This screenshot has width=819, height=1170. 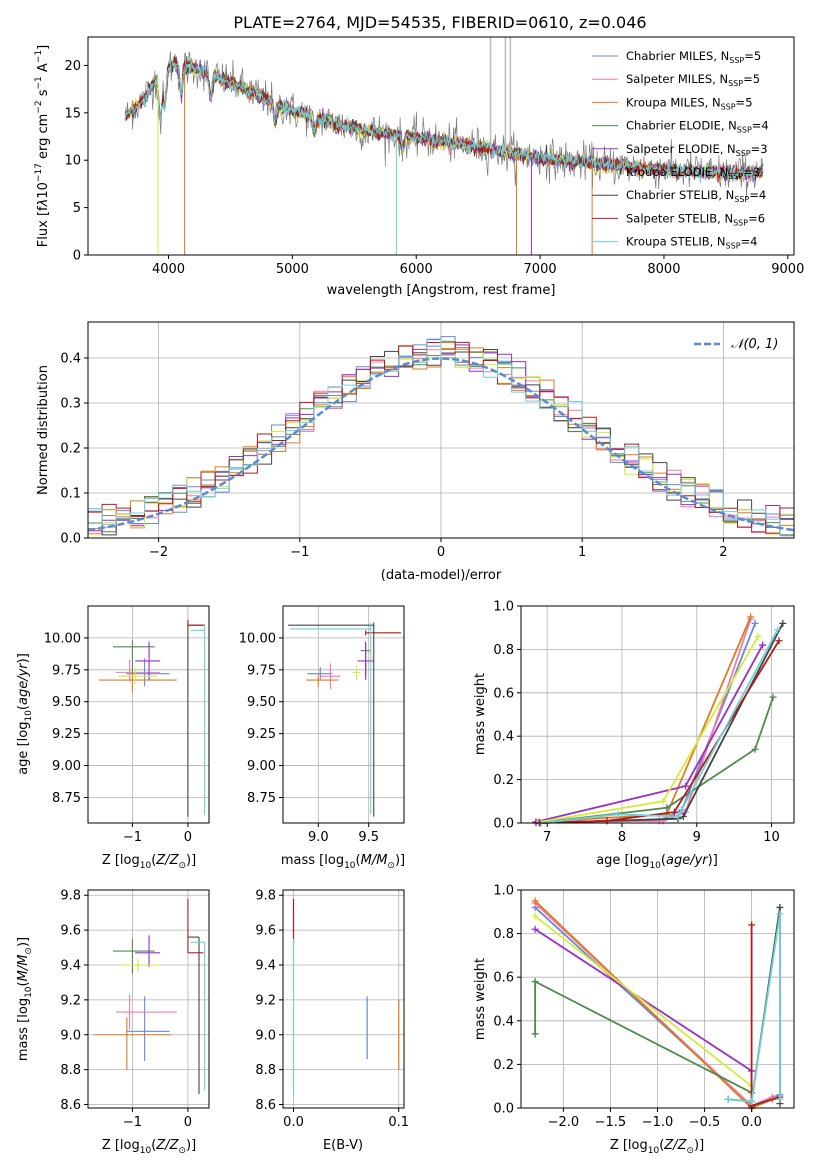 I want to click on weight-z-point-salpeter-stelib, so click(x=752, y=925).